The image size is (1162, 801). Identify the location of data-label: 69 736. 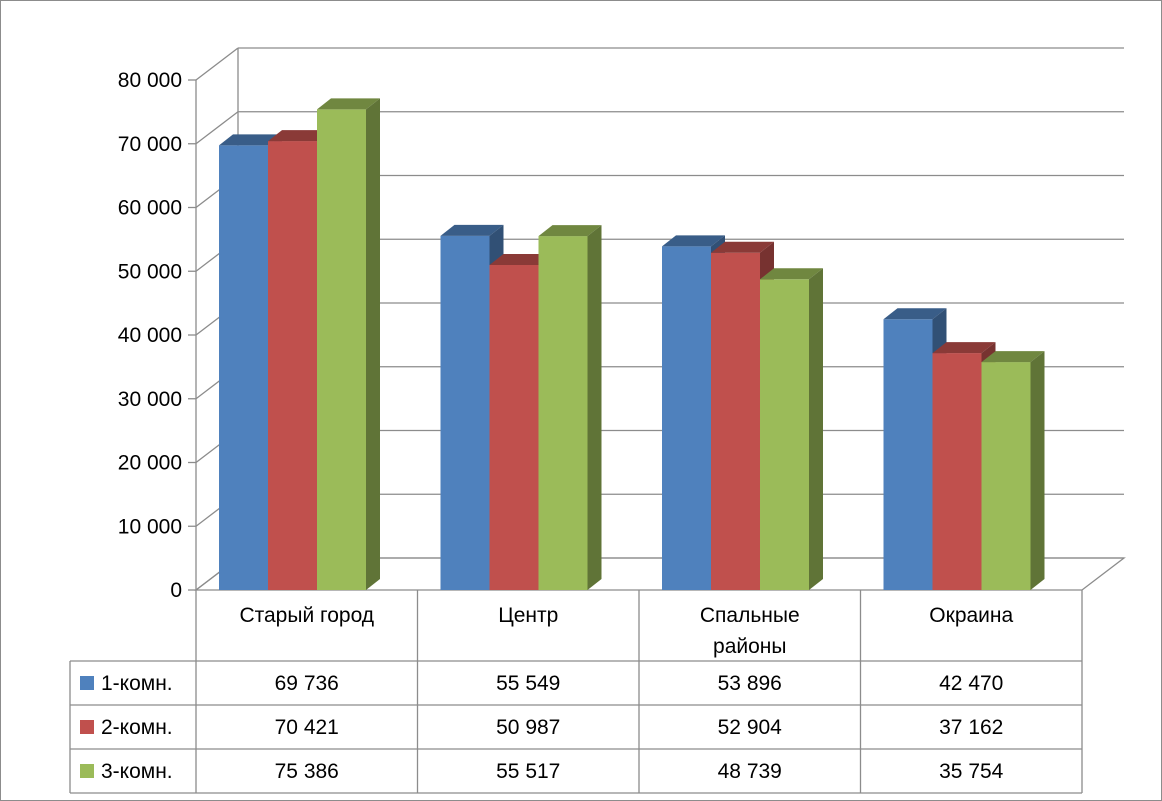
(307, 683).